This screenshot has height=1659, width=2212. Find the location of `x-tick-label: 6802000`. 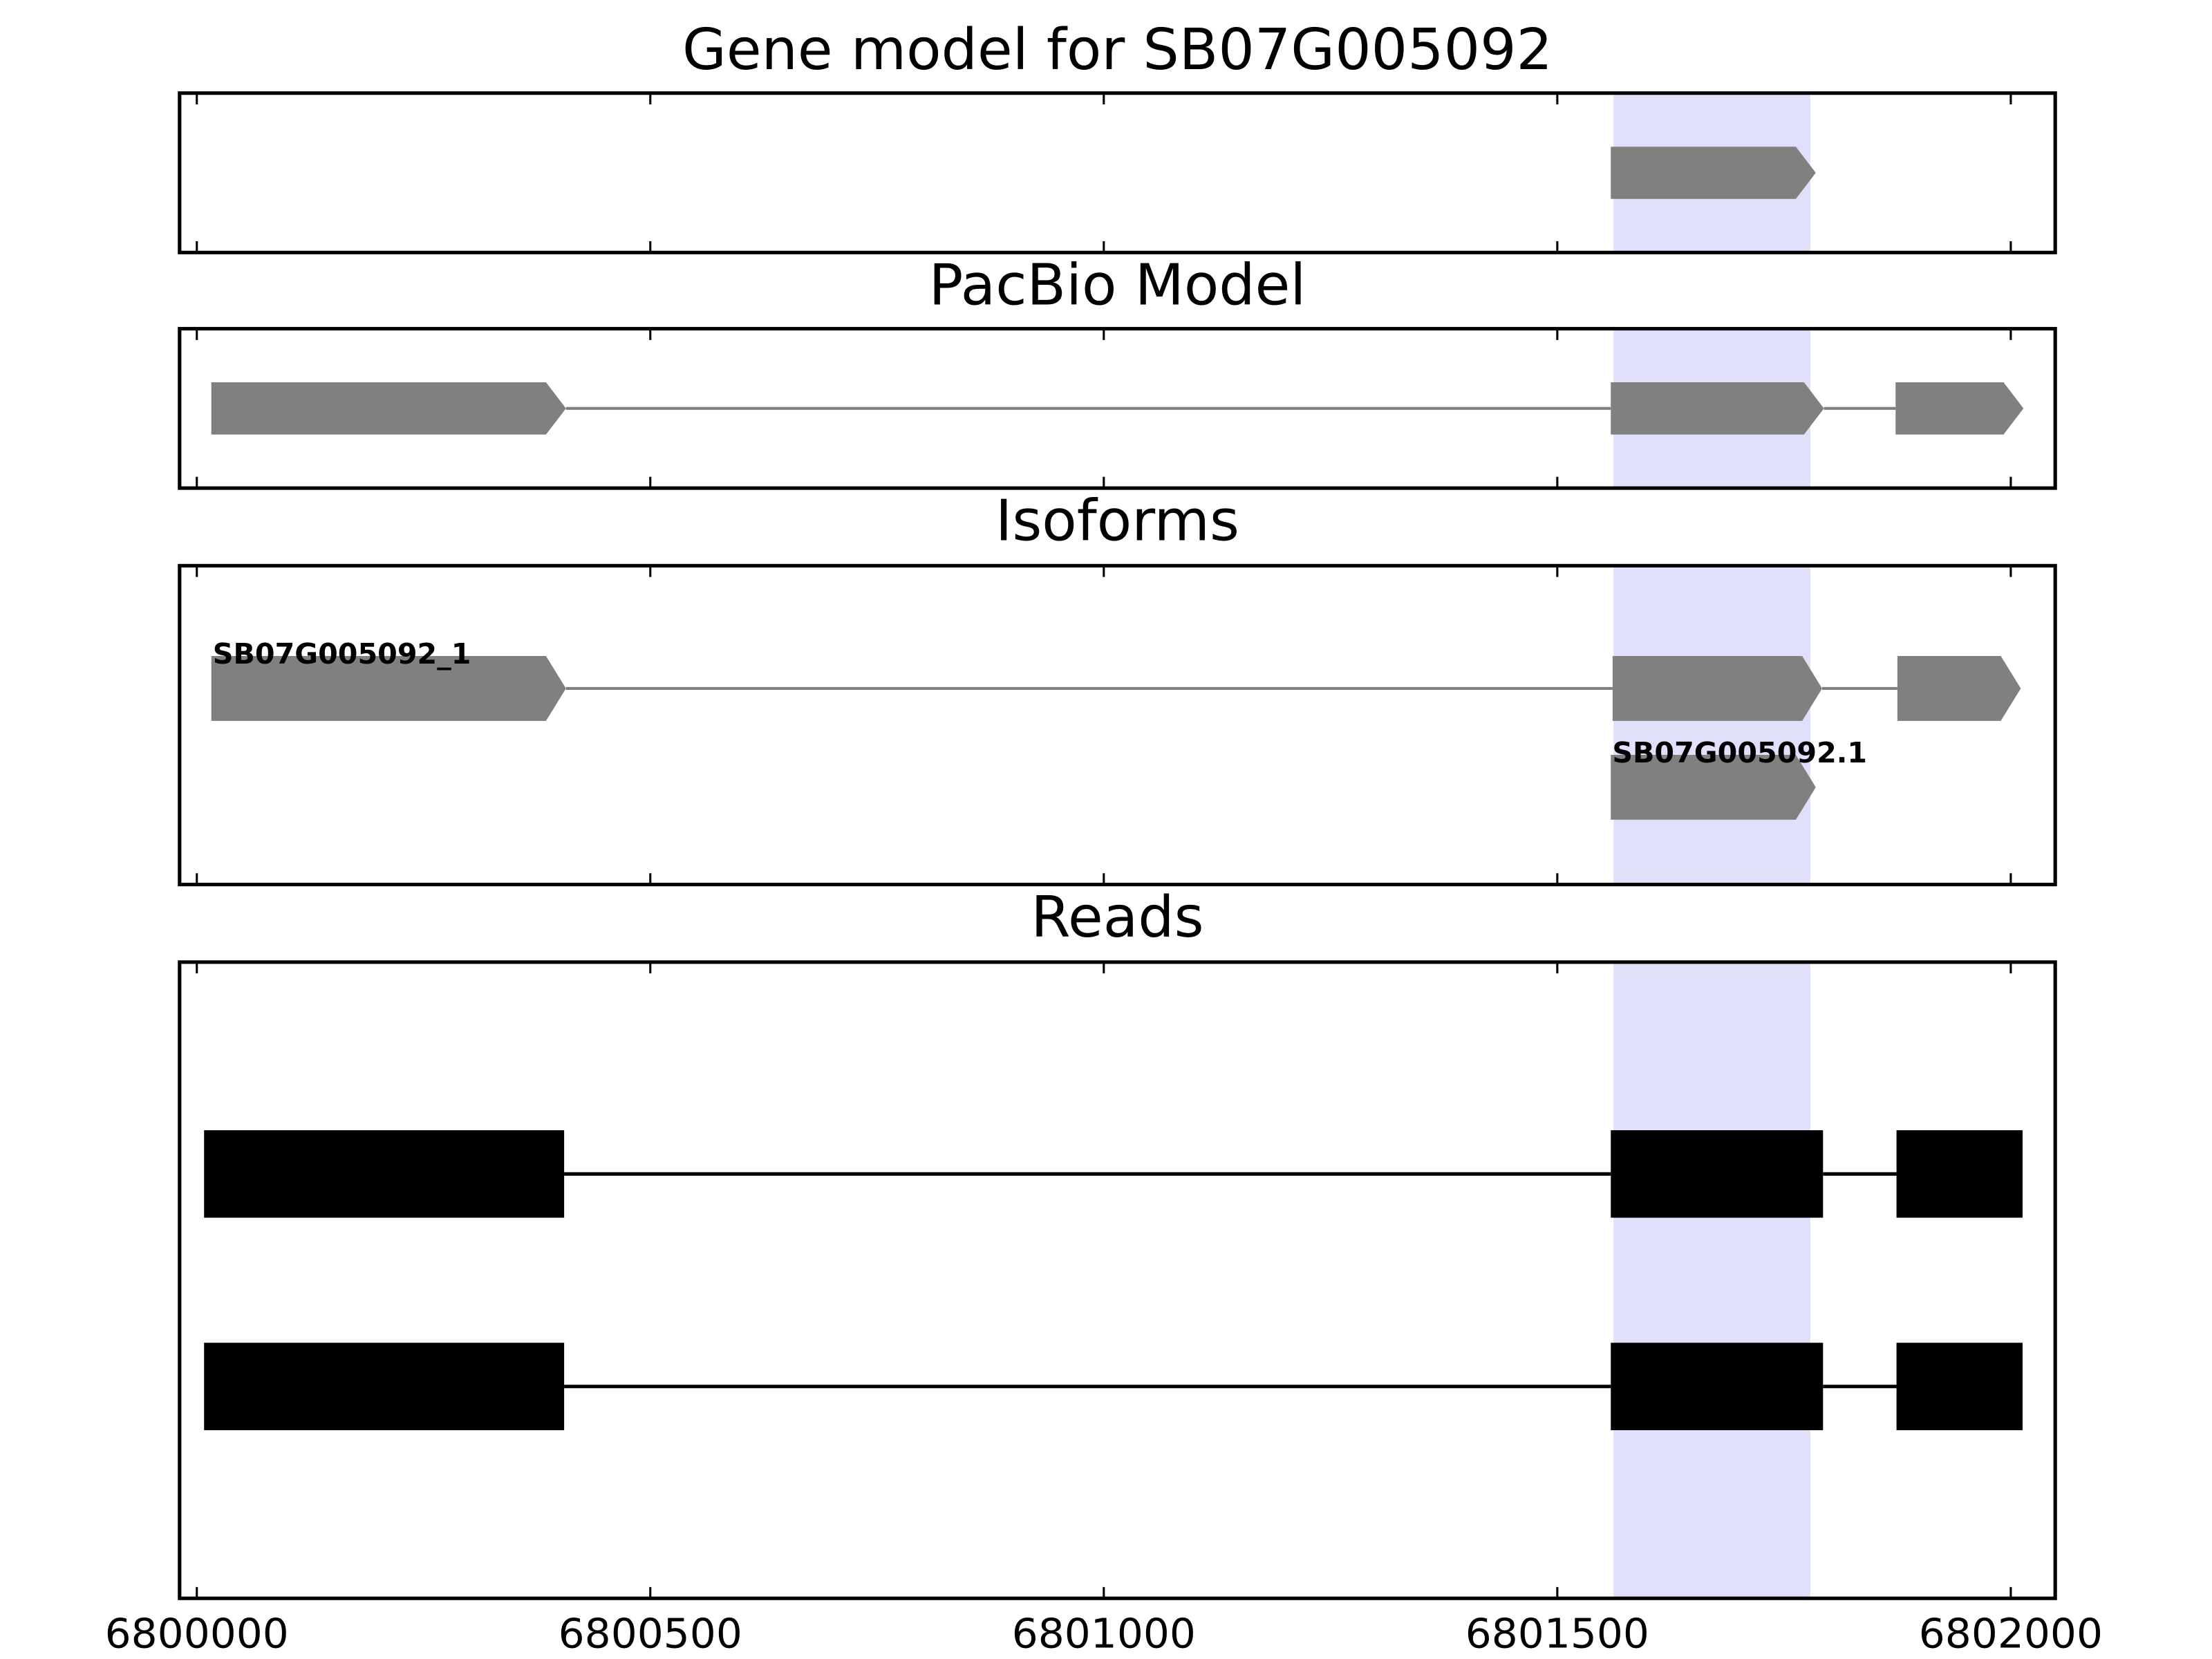

x-tick-label: 6802000 is located at coordinates (2011, 1634).